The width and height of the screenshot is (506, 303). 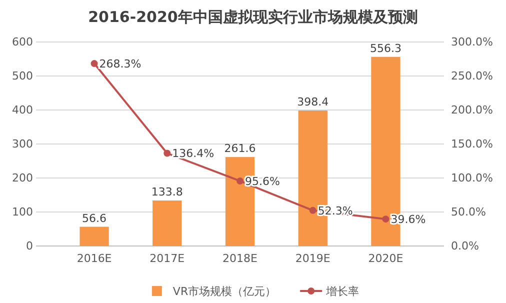 I want to click on chart-title: 2016-2020年中国虚拟现实行业市场规模及预测, so click(x=253, y=17).